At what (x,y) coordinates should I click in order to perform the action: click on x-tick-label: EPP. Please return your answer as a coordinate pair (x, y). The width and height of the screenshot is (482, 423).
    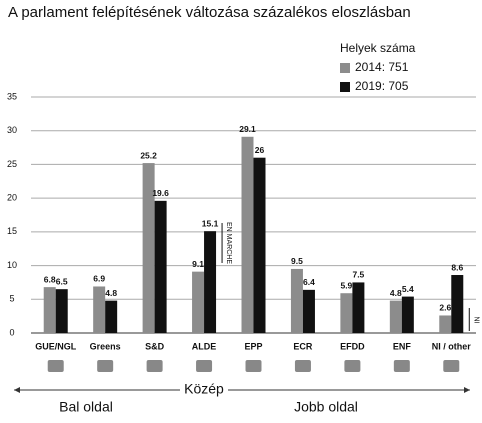
    Looking at the image, I should click on (253, 346).